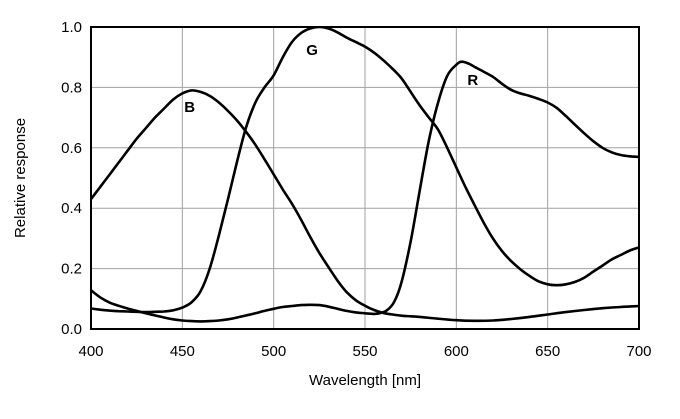 This screenshot has width=680, height=419. Describe the element at coordinates (312, 50) in the screenshot. I see `curve-label-G: G` at that location.